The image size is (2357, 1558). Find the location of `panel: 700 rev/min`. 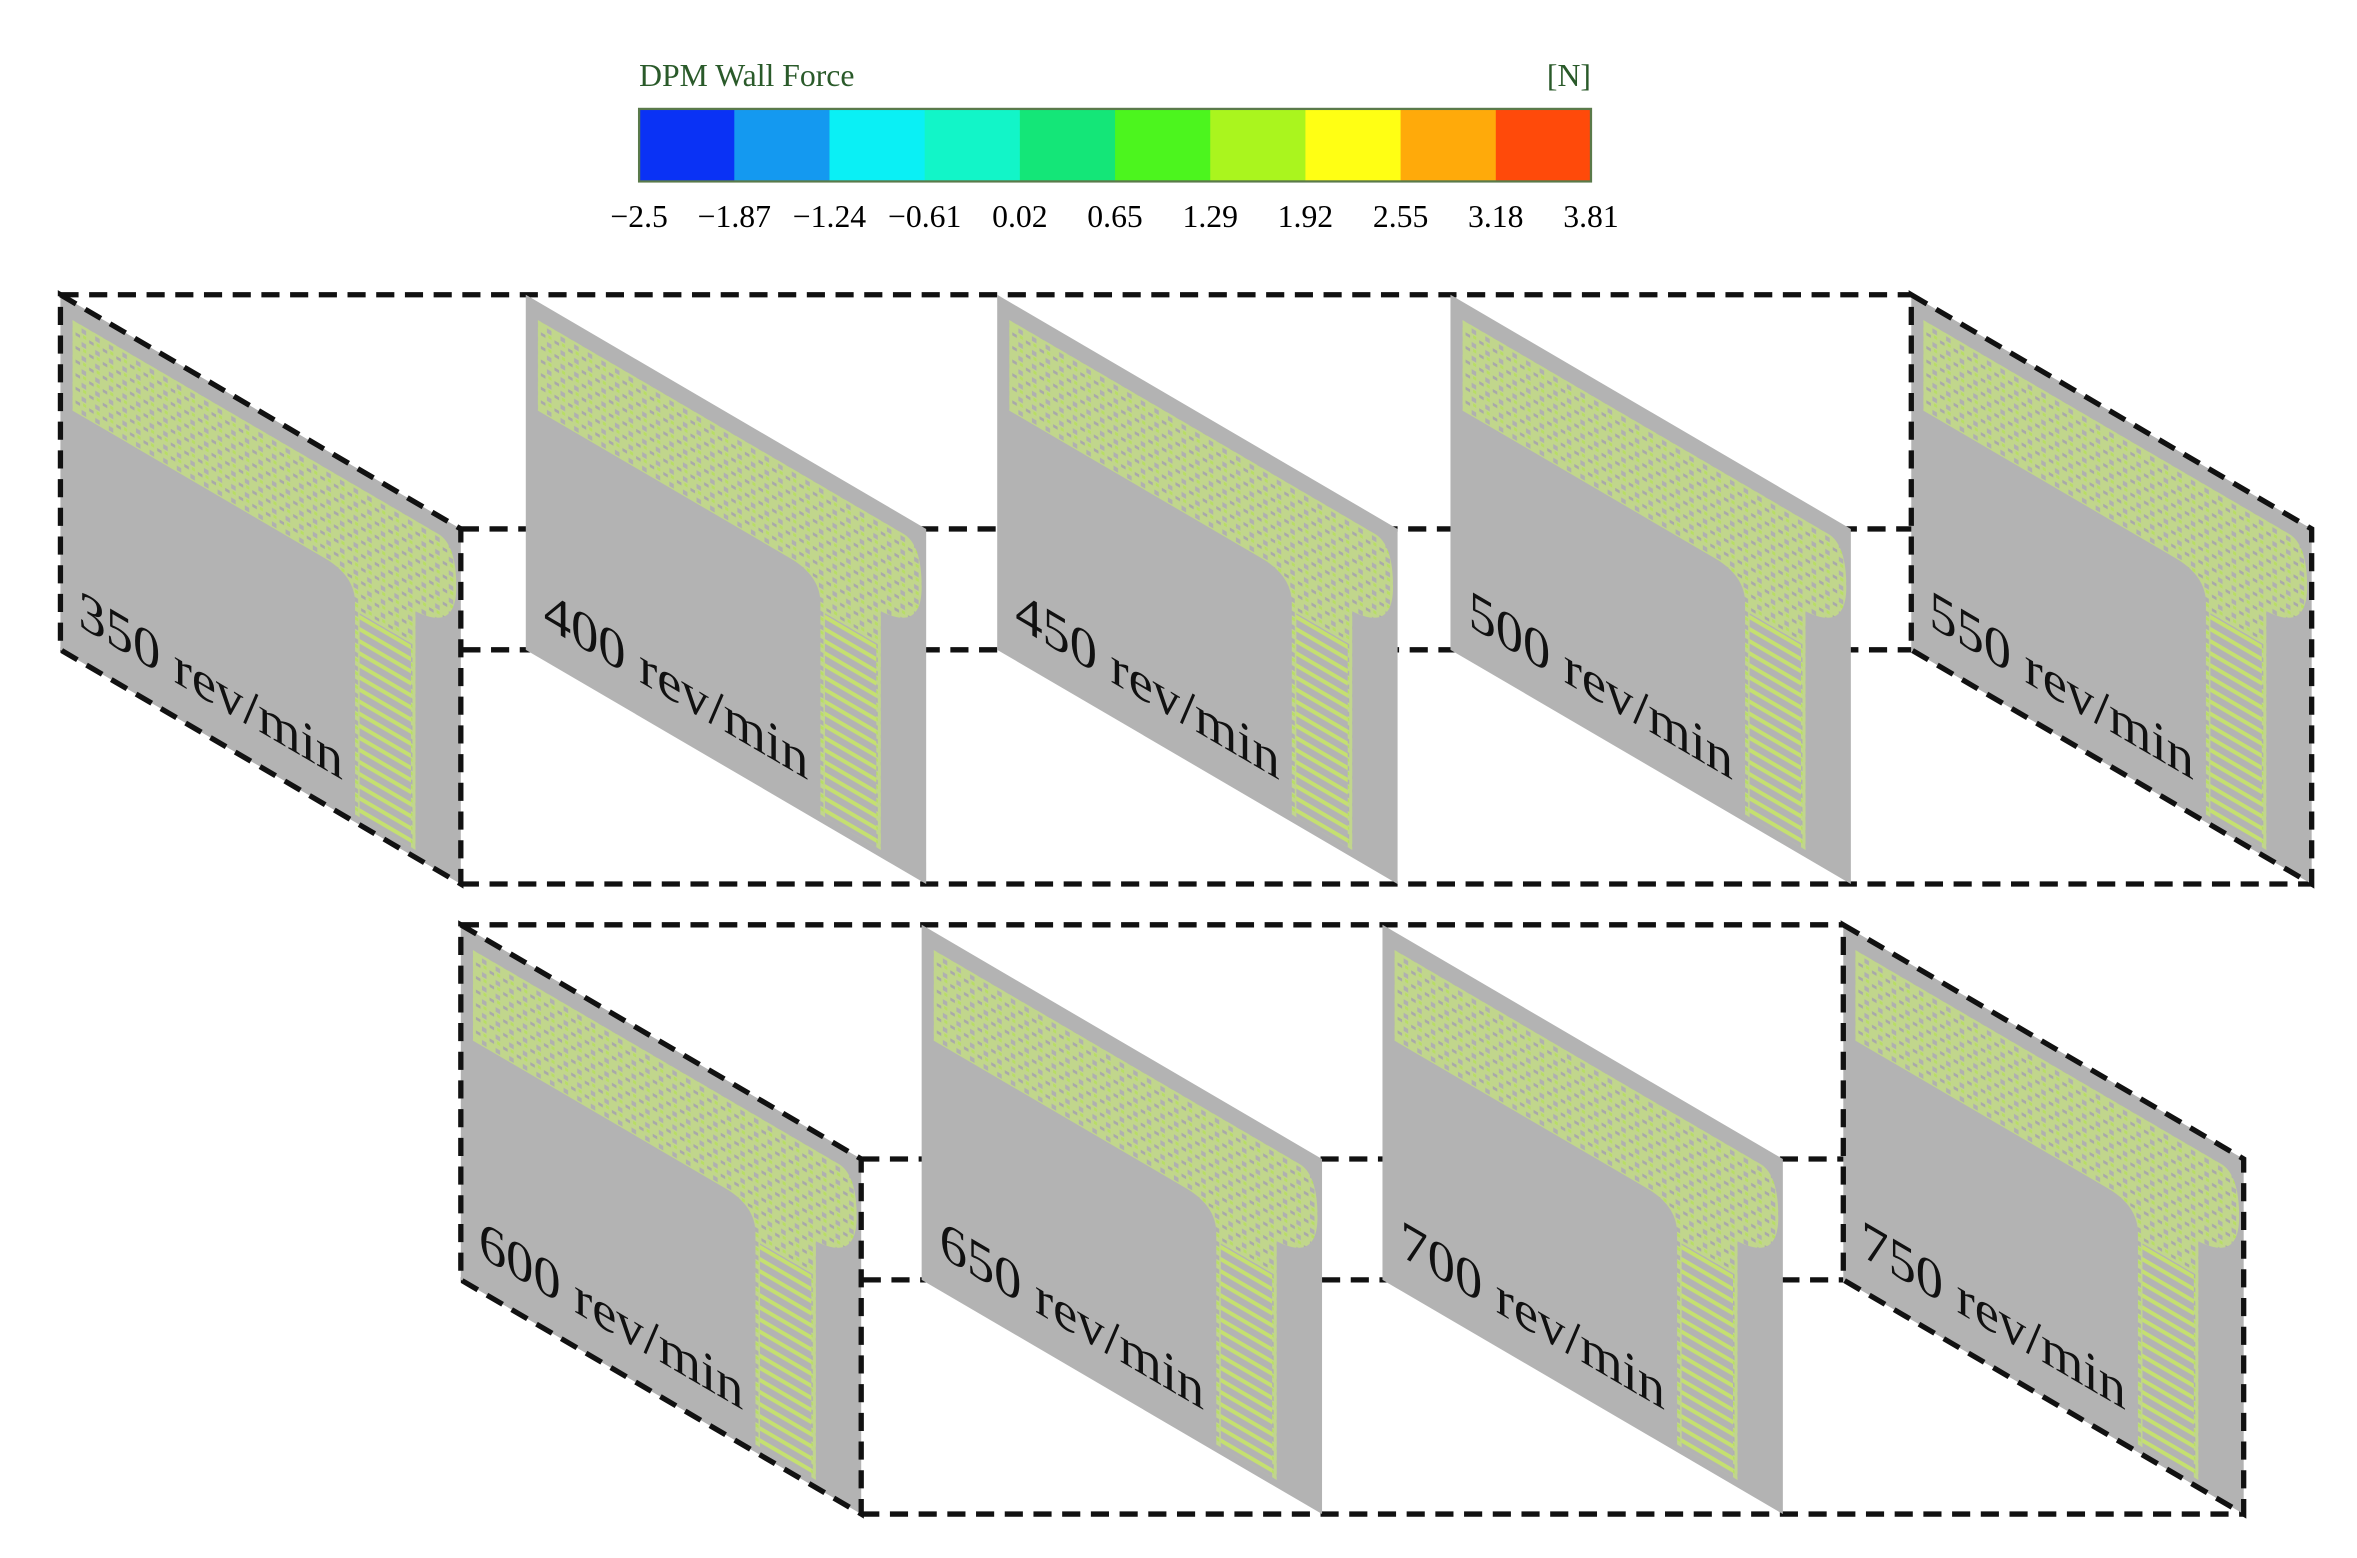

panel: 700 rev/min is located at coordinates (1582, 1219).